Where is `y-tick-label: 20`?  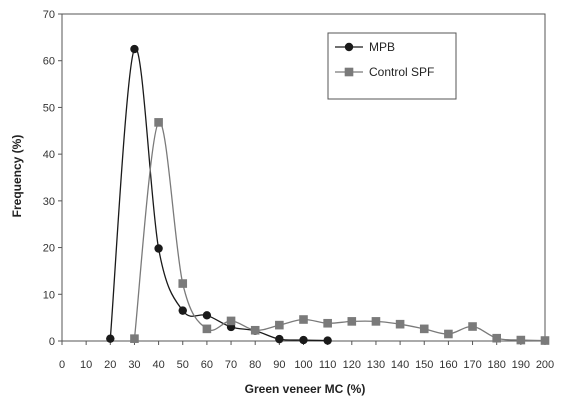
y-tick-label: 20 is located at coordinates (49, 249).